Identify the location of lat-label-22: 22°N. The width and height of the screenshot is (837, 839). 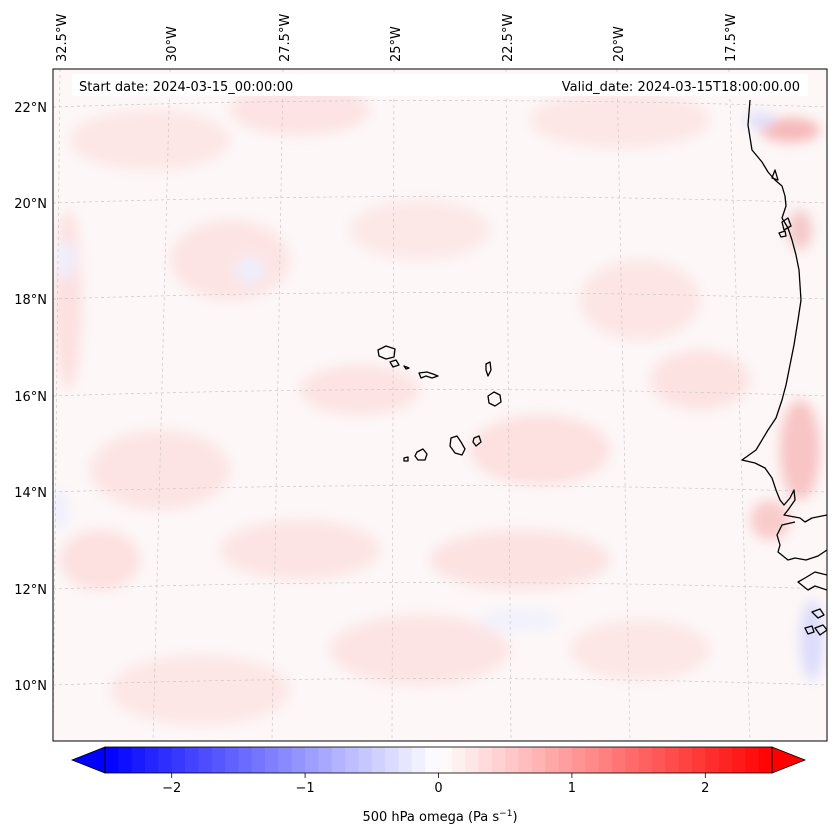
(30, 108).